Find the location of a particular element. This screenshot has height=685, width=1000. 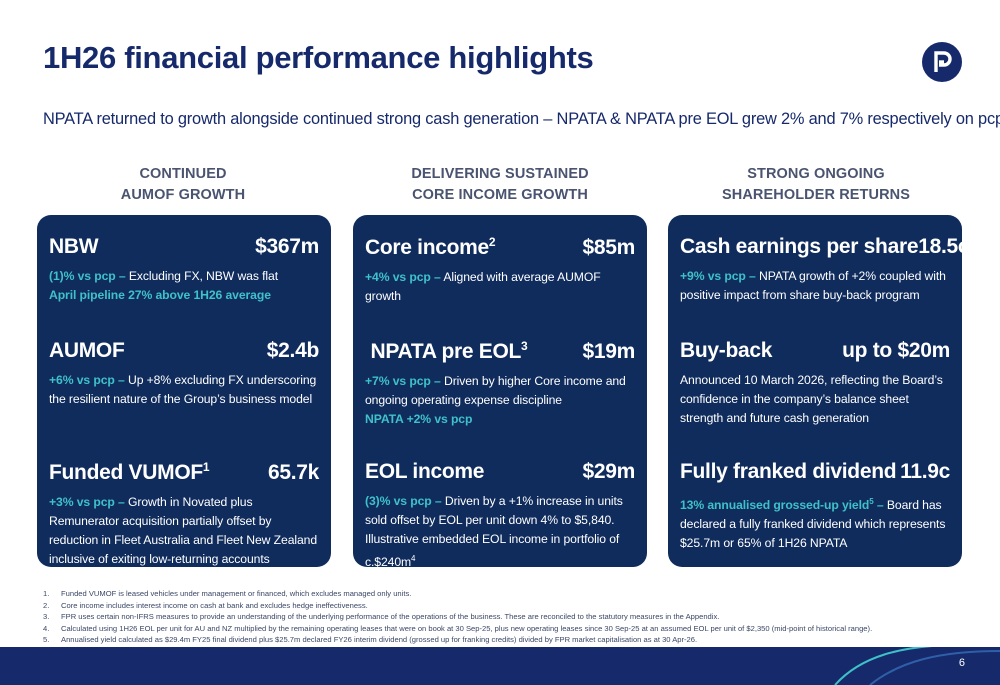

metric-label: AUMOF is located at coordinates (87, 350).